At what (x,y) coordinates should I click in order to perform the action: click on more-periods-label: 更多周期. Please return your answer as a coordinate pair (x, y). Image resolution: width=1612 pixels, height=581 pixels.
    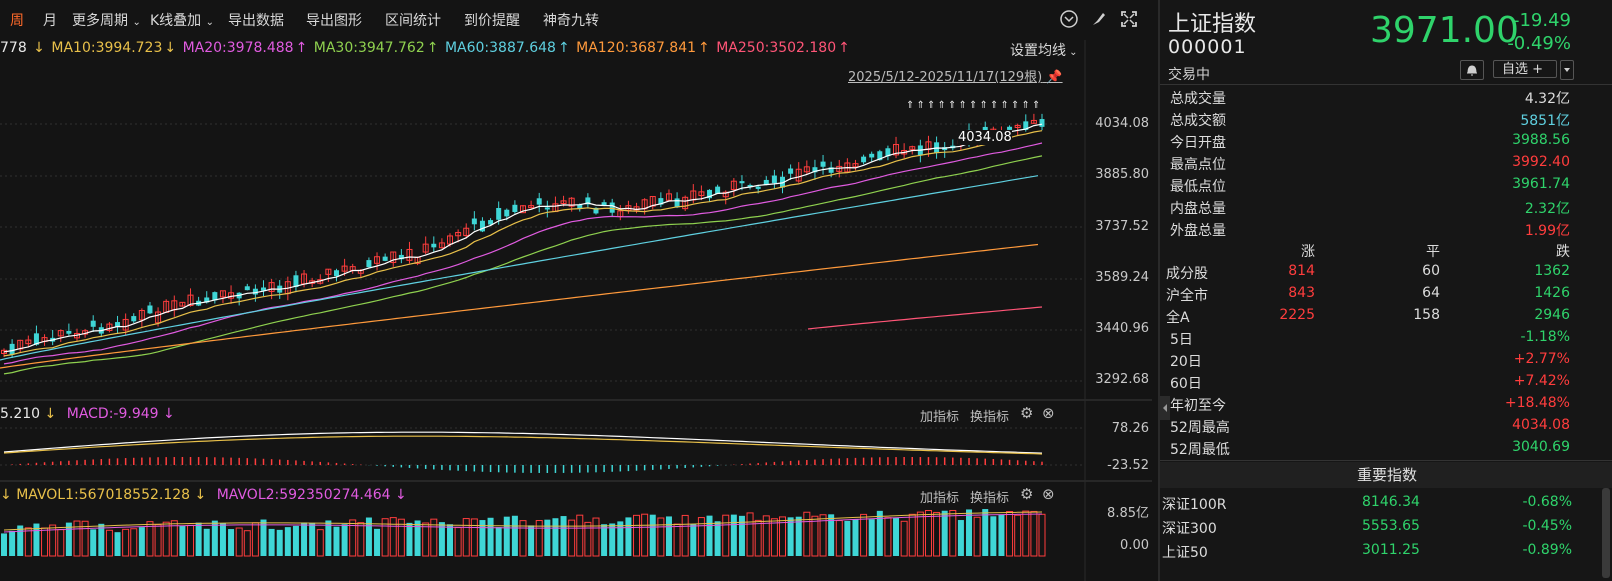
    Looking at the image, I should click on (100, 21).